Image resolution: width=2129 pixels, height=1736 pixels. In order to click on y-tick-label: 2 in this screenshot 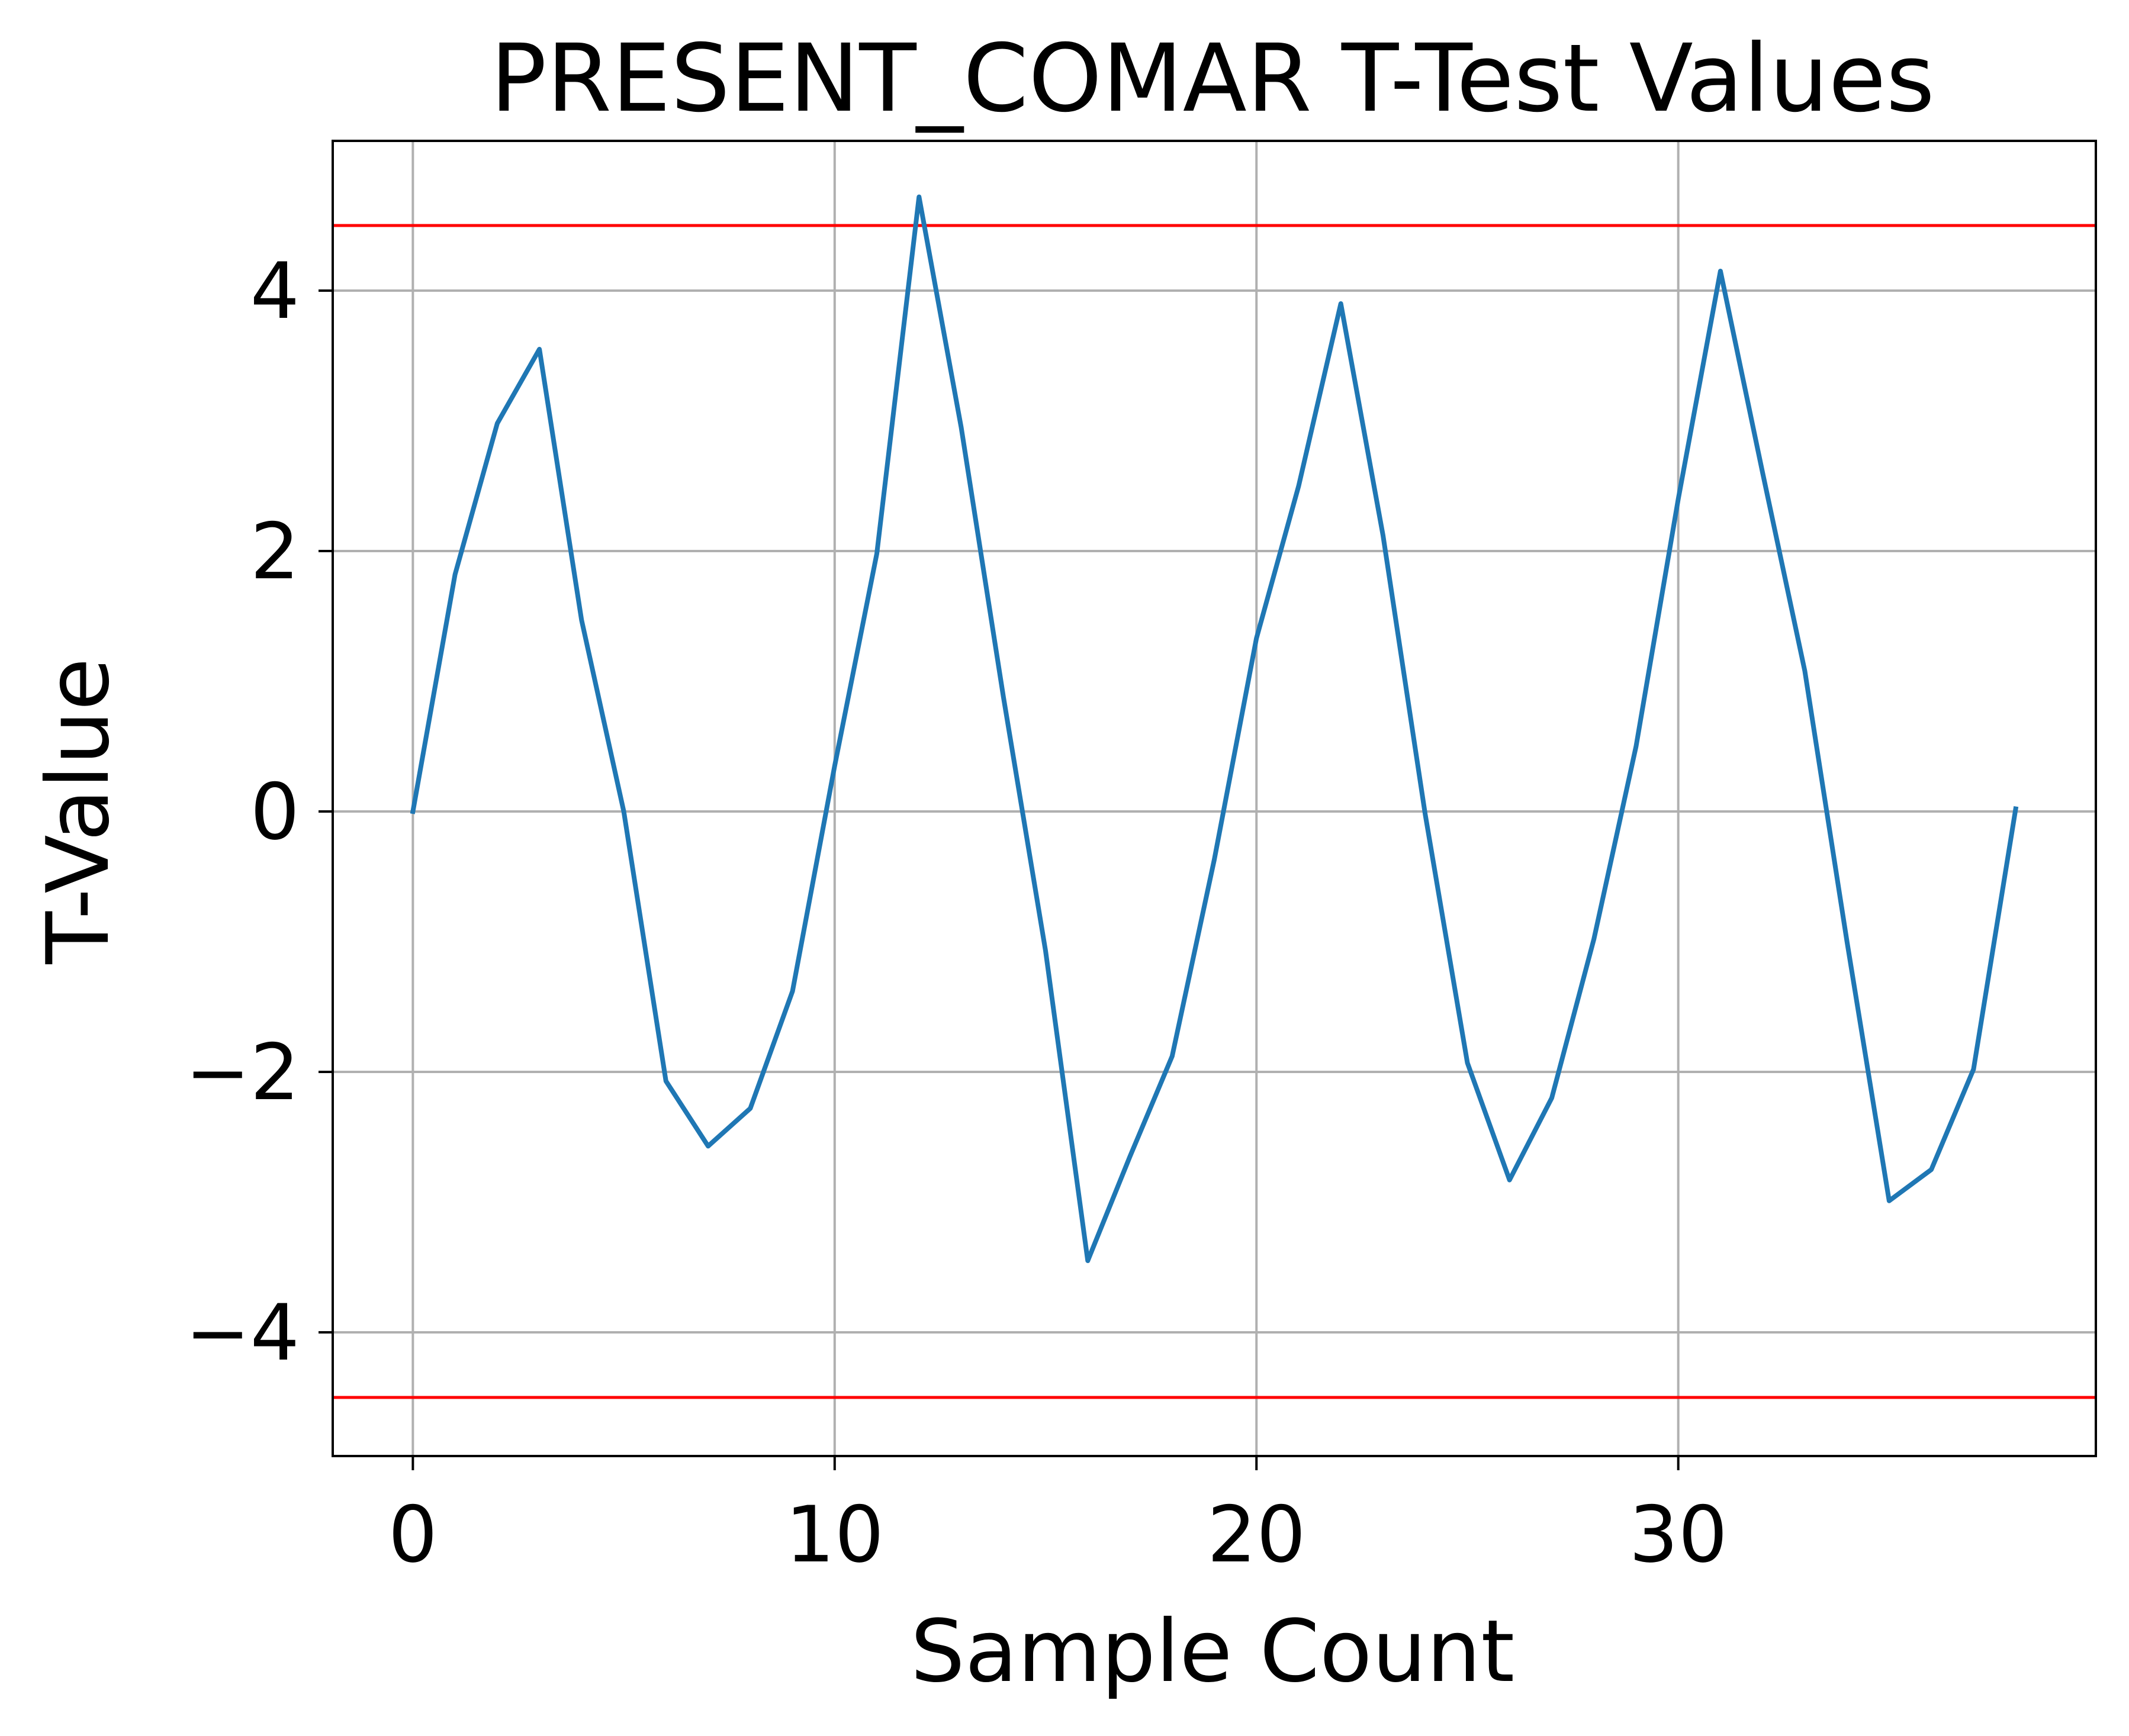, I will do `click(275, 551)`.